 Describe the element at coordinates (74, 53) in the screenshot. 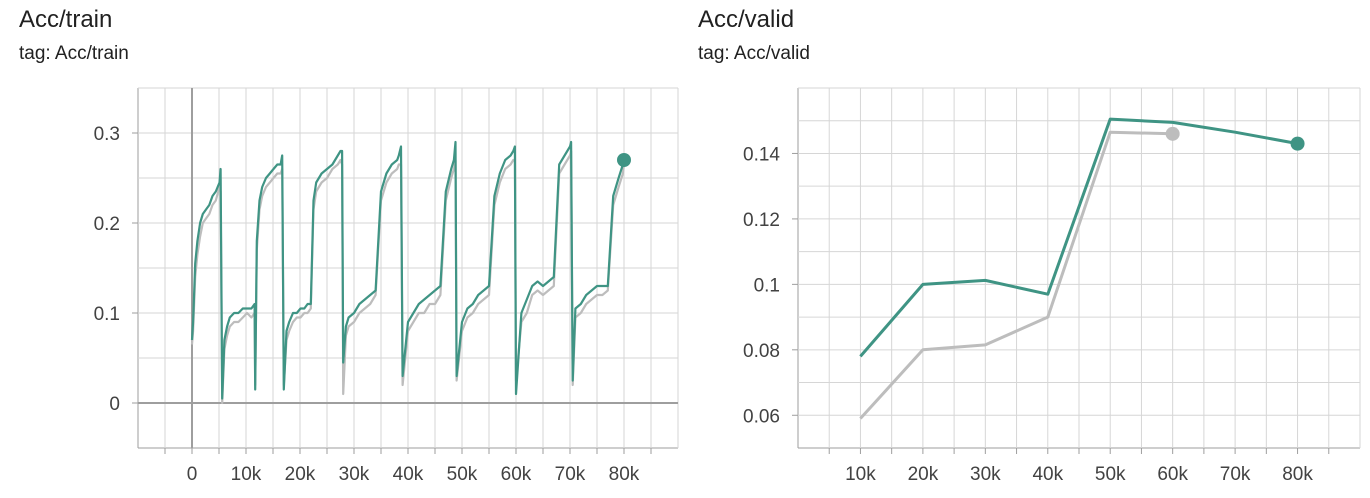

I see `chart-subtitle: tag: Acc/train` at that location.